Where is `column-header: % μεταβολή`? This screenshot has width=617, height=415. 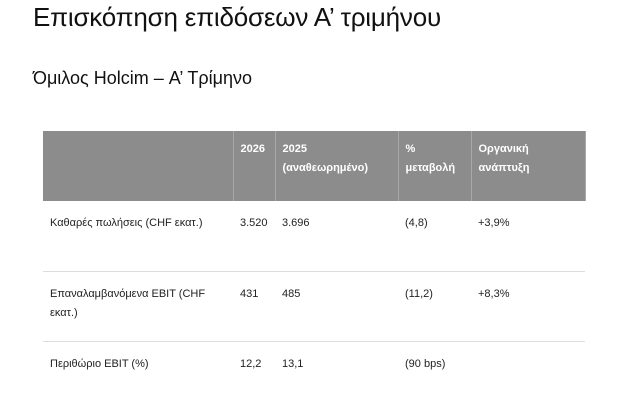 column-header: % μεταβολή is located at coordinates (435, 166).